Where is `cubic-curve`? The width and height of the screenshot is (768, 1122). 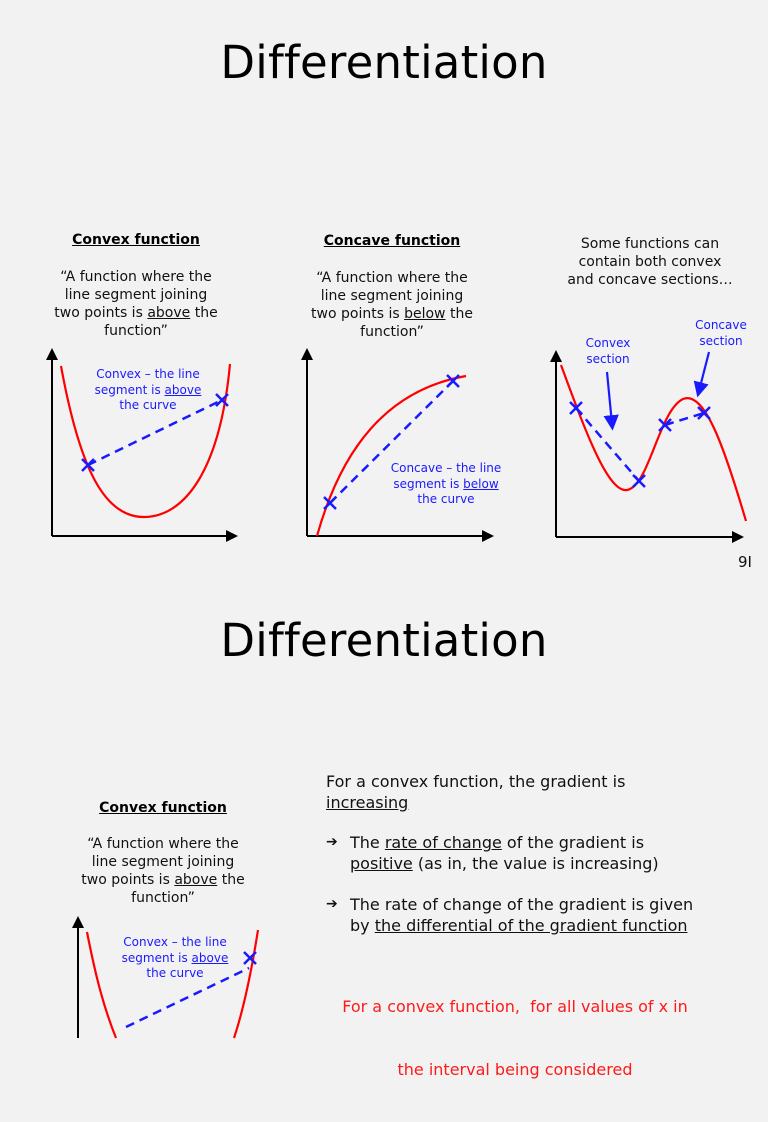
cubic-curve is located at coordinates (653, 443).